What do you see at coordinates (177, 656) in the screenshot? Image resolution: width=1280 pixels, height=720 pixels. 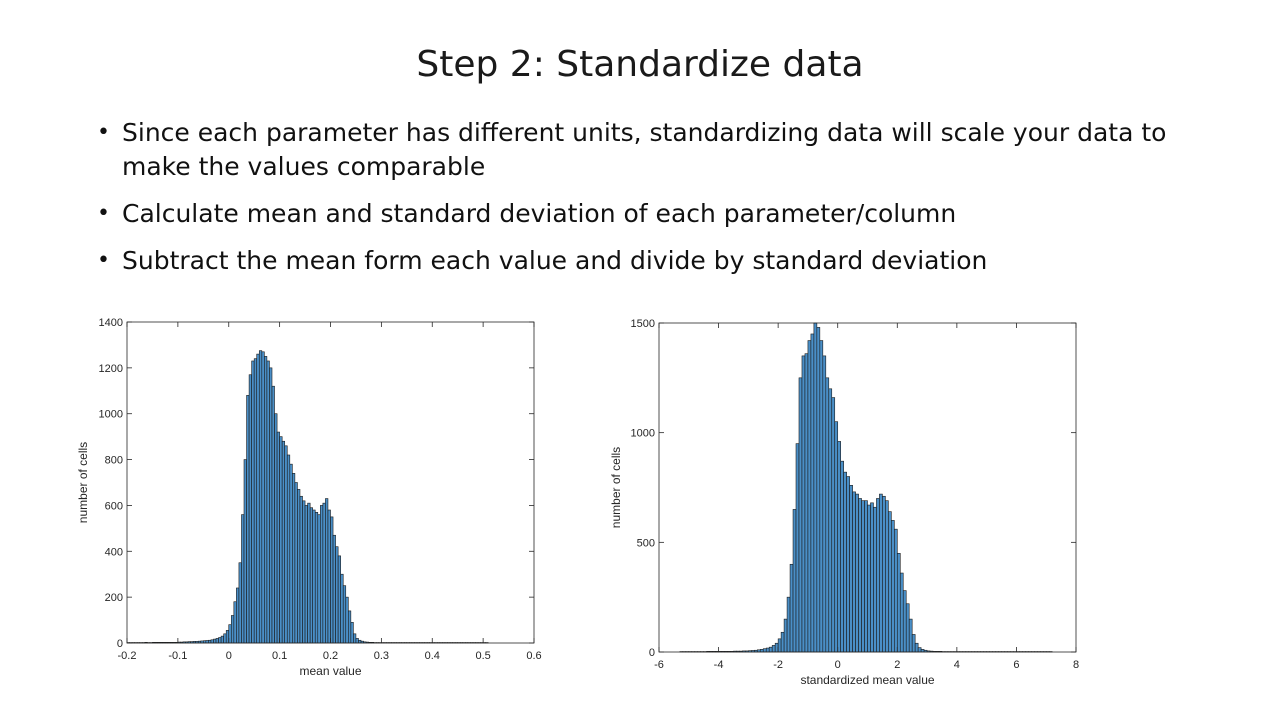 I see `x-tick-label: -0.1` at bounding box center [177, 656].